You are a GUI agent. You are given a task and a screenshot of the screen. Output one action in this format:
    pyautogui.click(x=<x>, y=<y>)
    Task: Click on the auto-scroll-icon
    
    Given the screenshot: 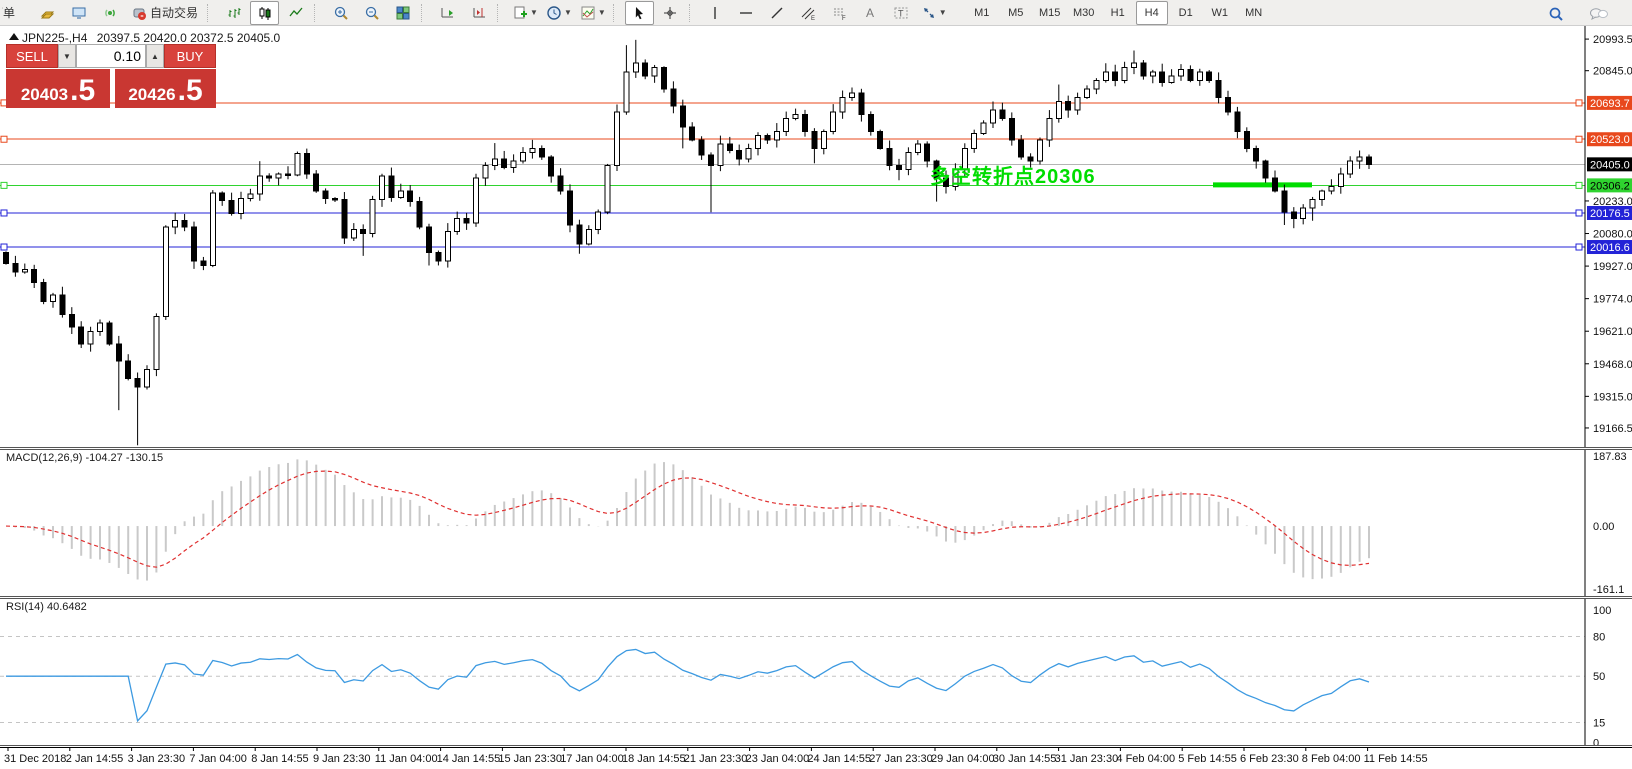 What is the action you would take?
    pyautogui.click(x=447, y=13)
    